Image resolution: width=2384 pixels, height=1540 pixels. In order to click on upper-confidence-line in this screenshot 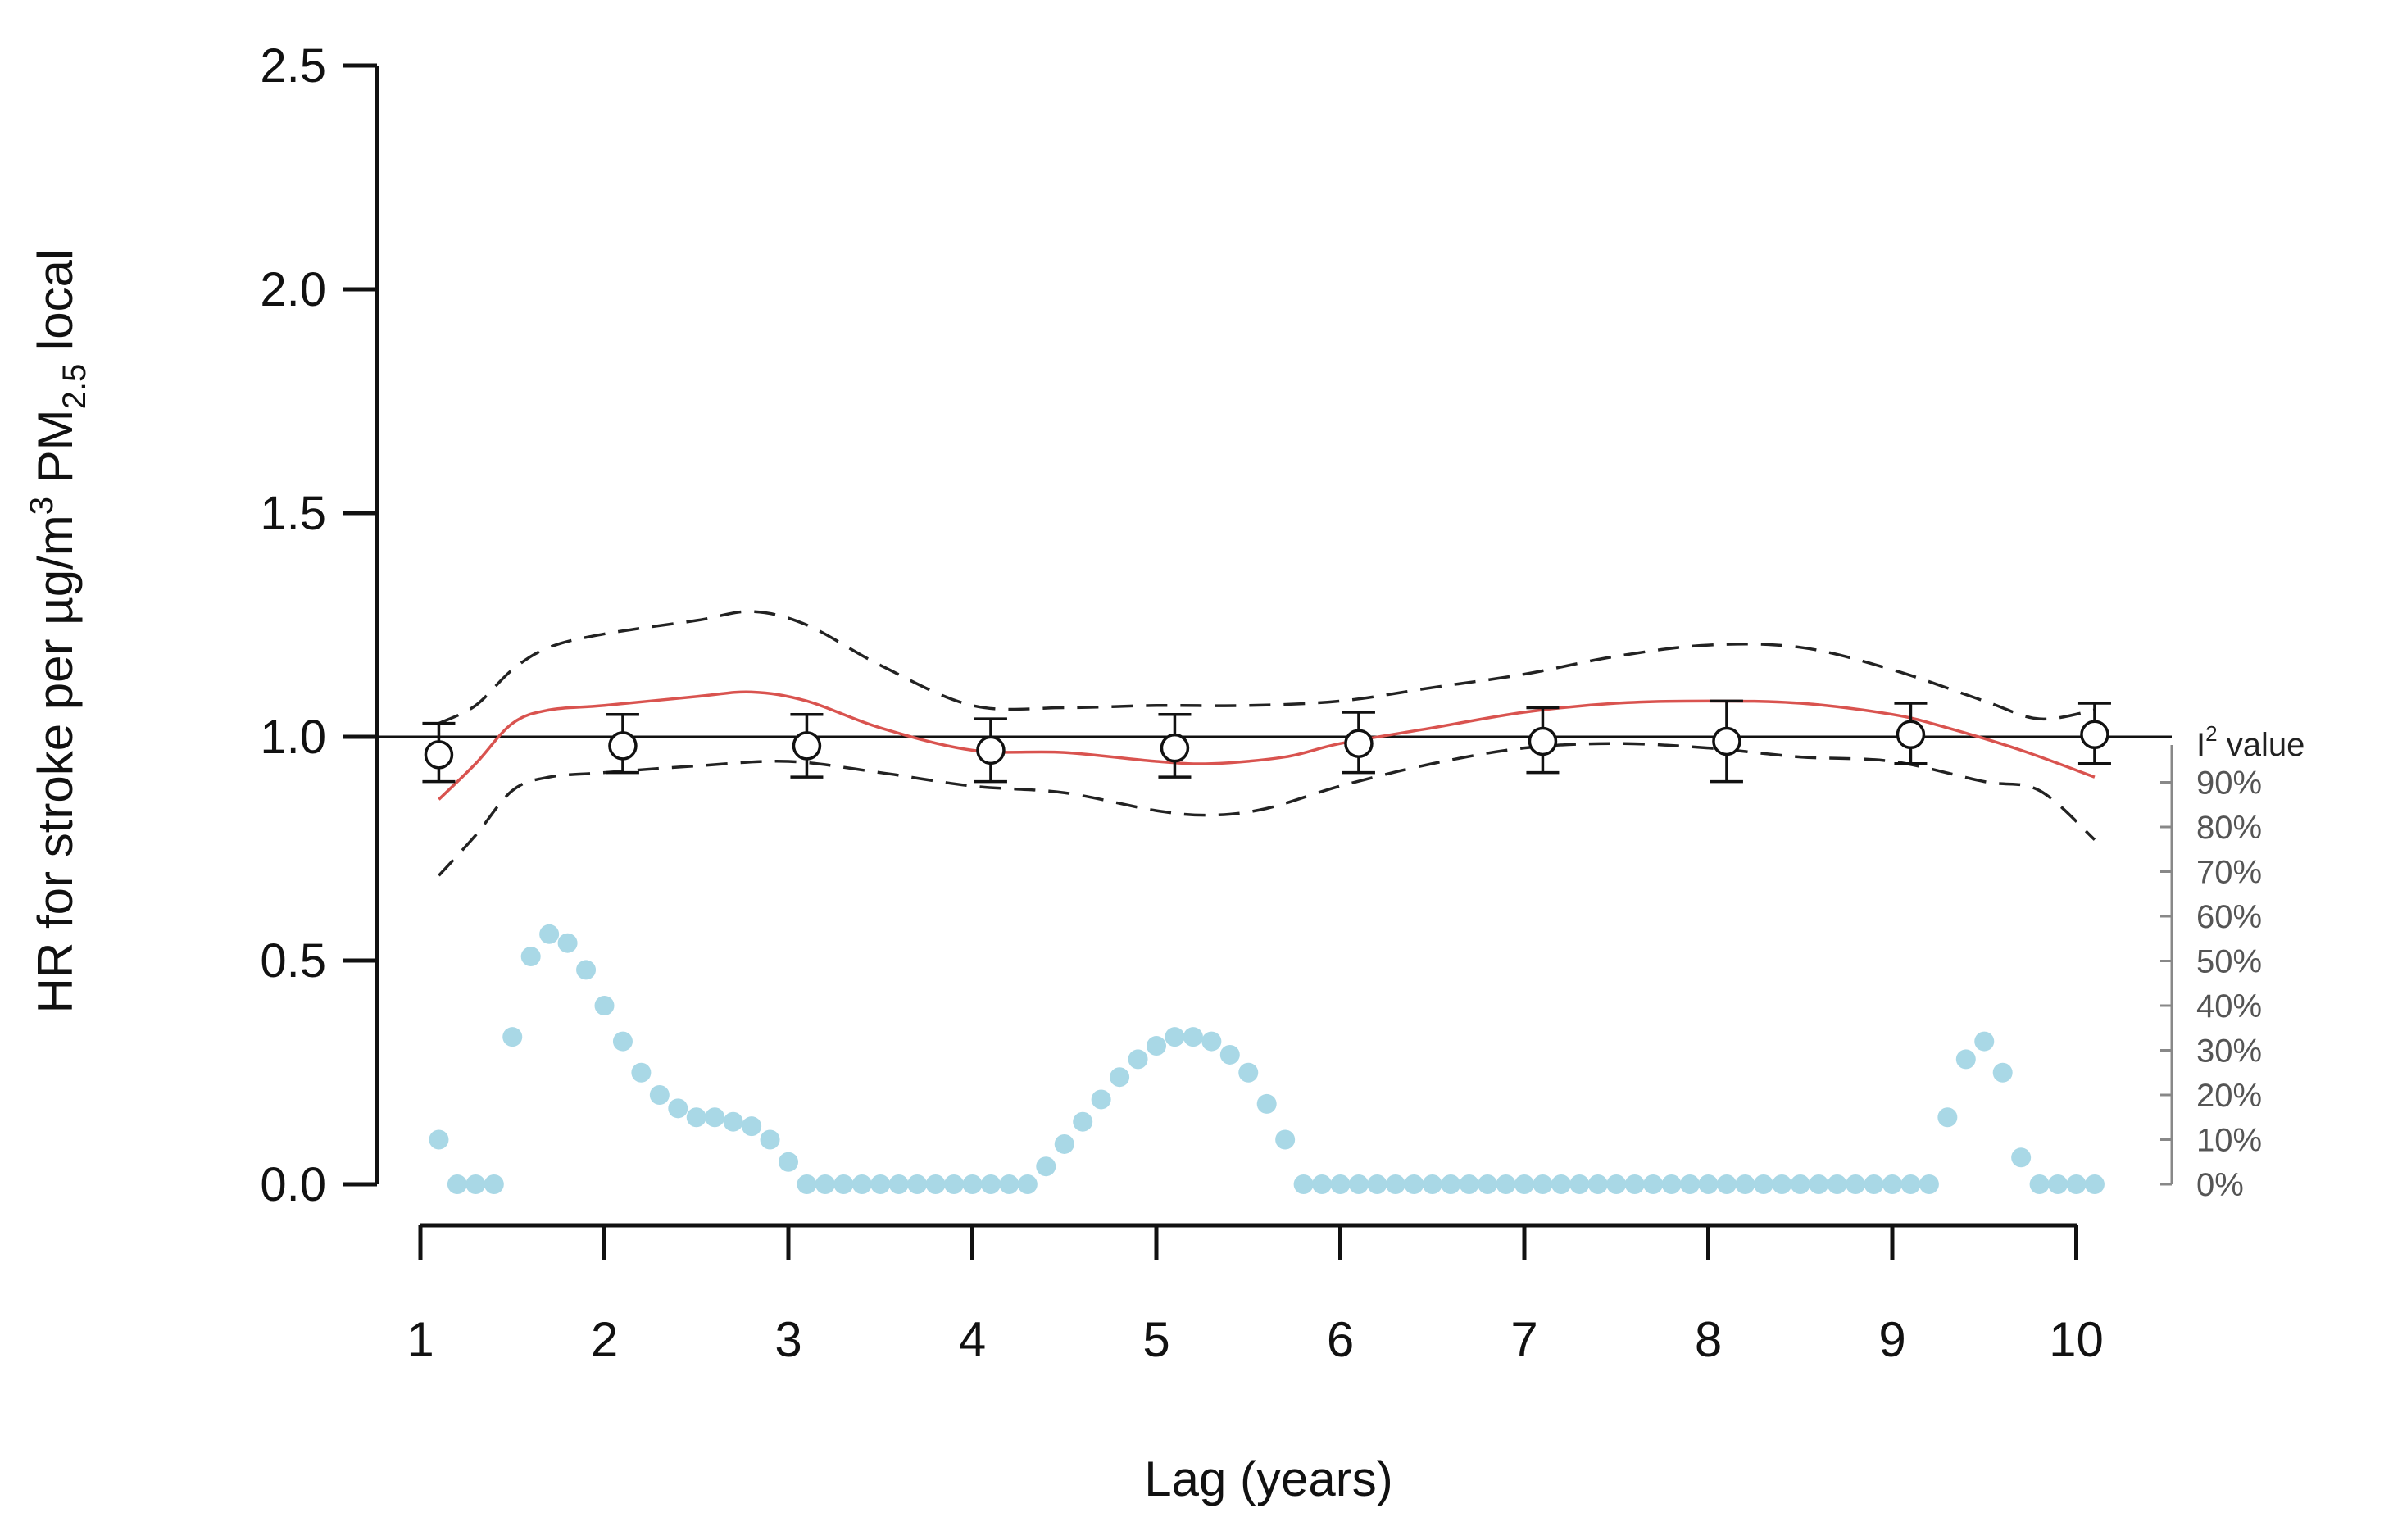, I will do `click(1267, 668)`.